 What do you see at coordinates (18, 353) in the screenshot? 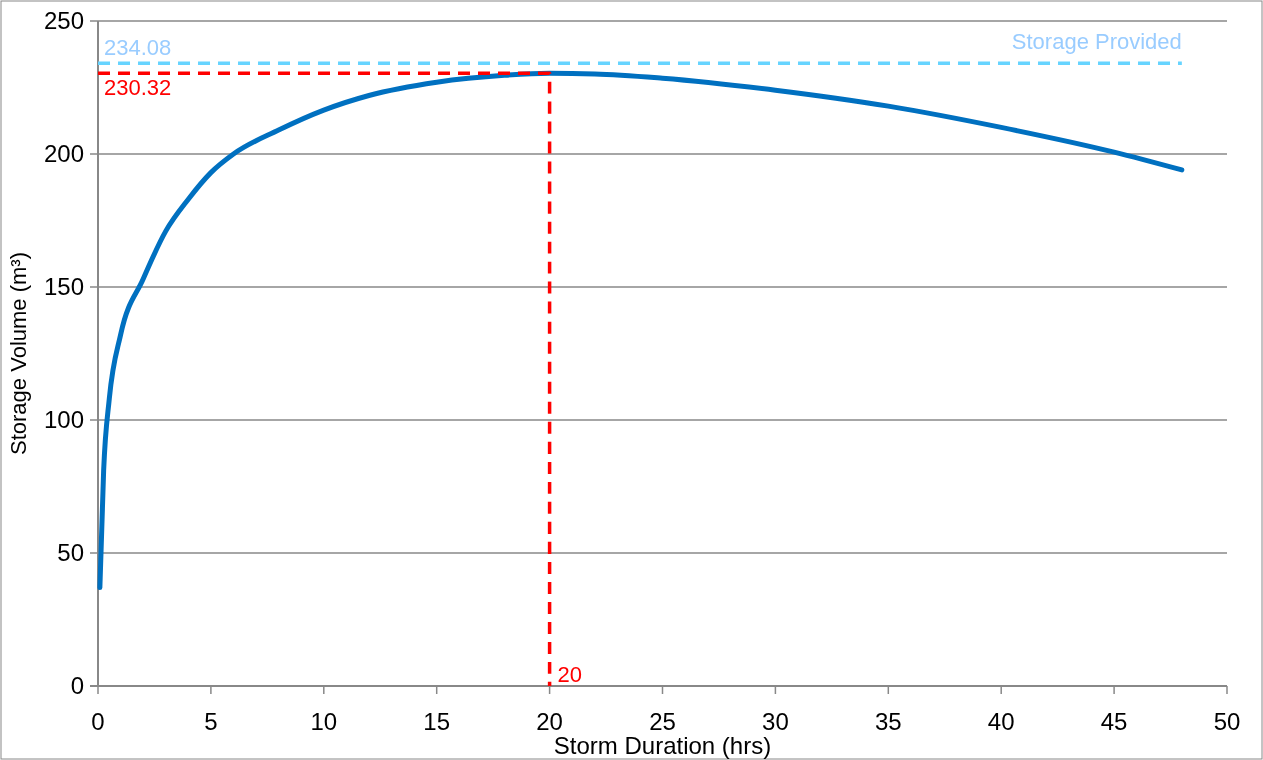
I see `y-axis-title: Storage Volume (m³)` at bounding box center [18, 353].